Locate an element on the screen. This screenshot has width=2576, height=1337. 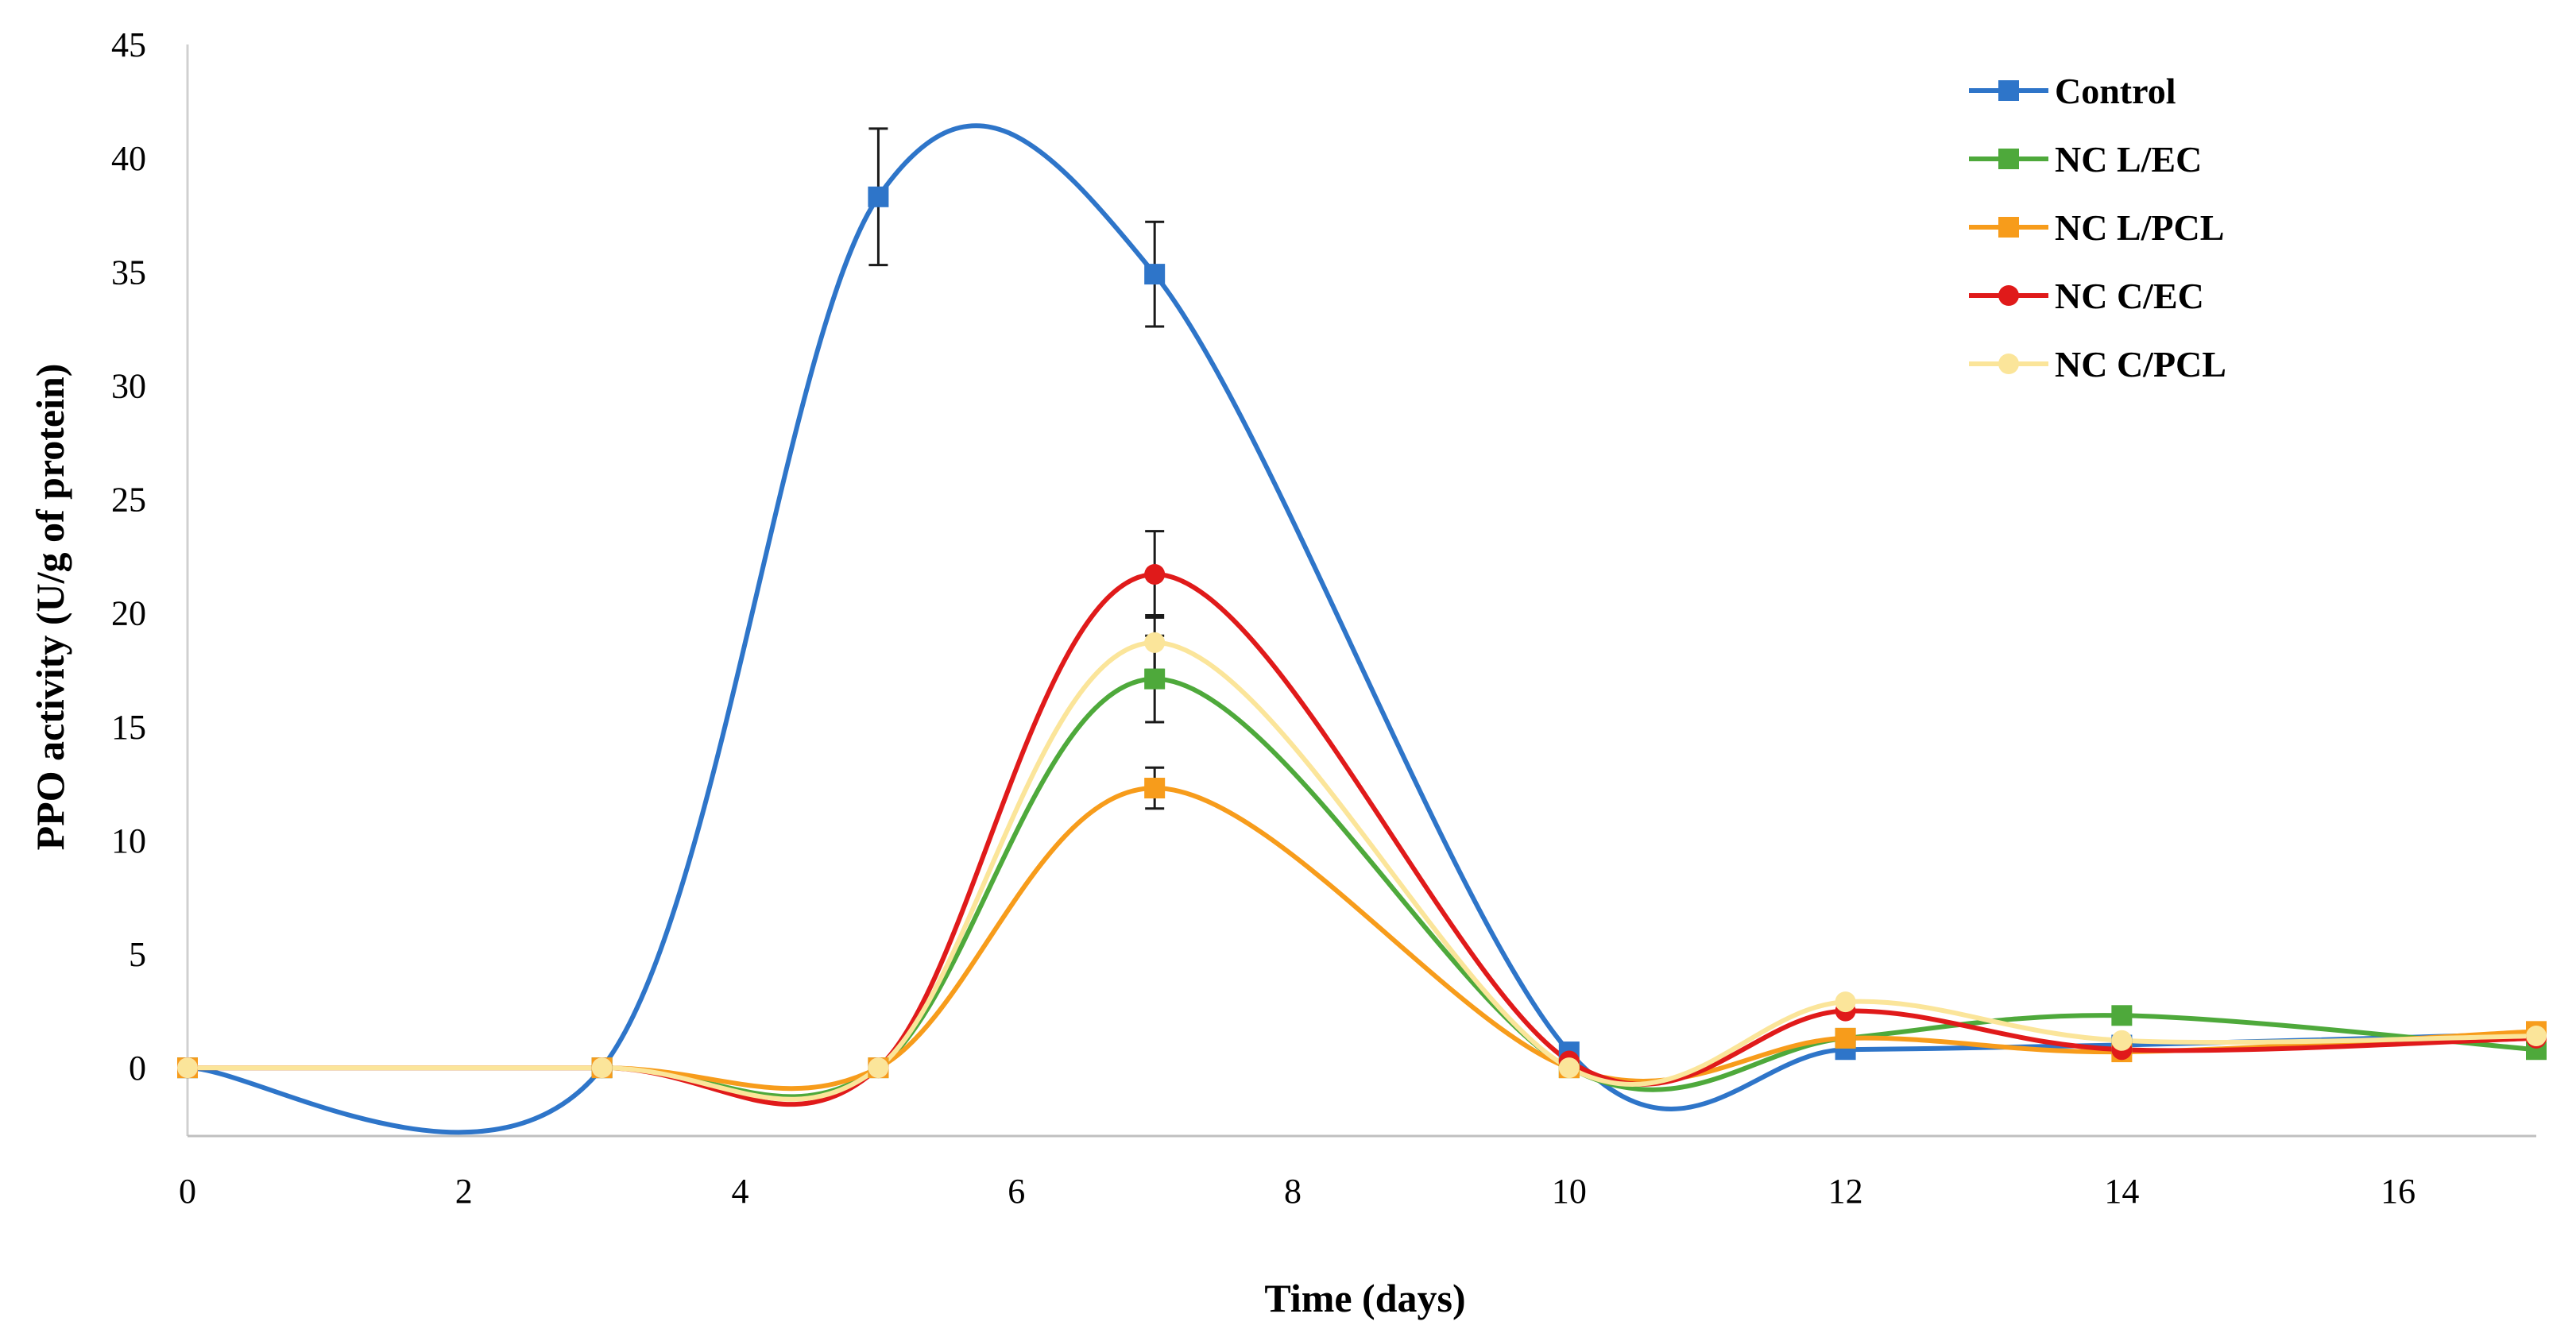
legend-label-control: Control is located at coordinates (2115, 91).